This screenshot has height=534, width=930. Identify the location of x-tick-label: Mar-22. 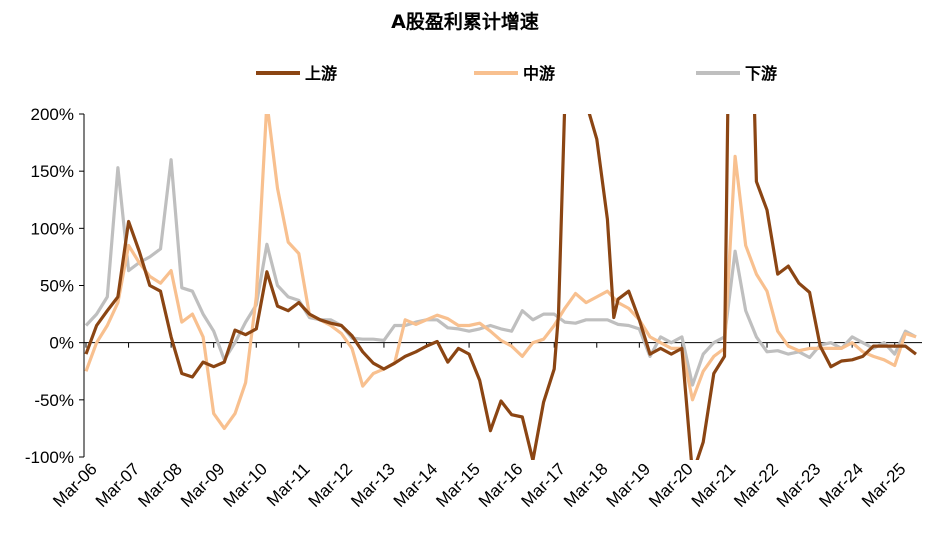
(756, 485).